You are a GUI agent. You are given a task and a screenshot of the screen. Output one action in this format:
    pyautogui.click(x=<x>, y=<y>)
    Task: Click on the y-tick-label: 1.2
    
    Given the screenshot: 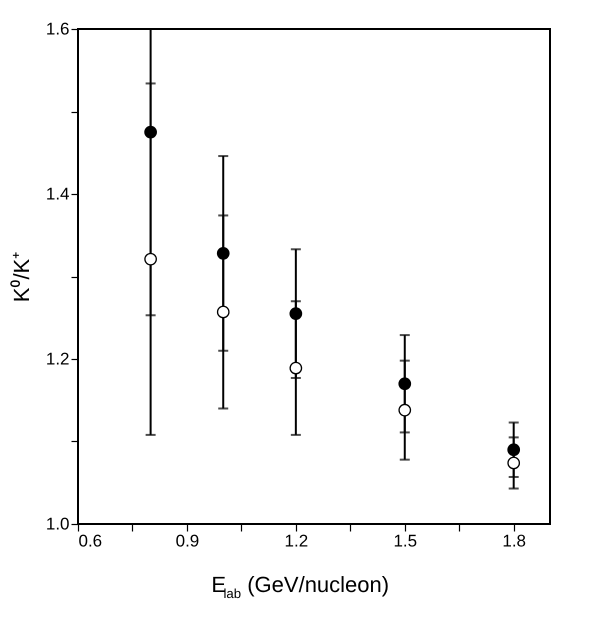 What is the action you would take?
    pyautogui.click(x=58, y=359)
    